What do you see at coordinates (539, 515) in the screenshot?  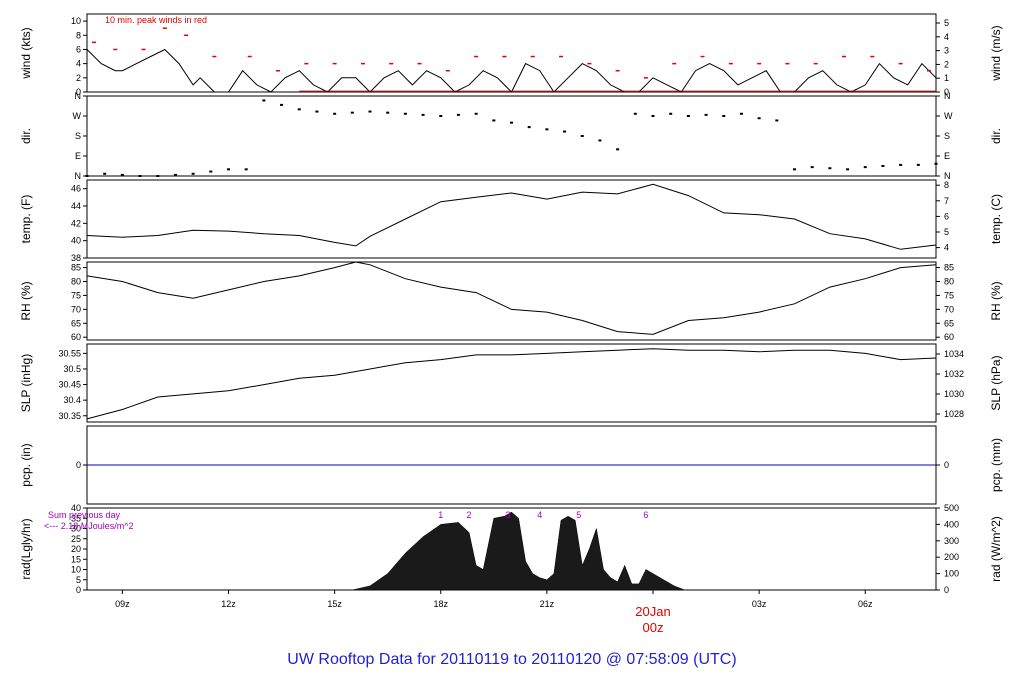 I see `rad-top-mark: 4` at bounding box center [539, 515].